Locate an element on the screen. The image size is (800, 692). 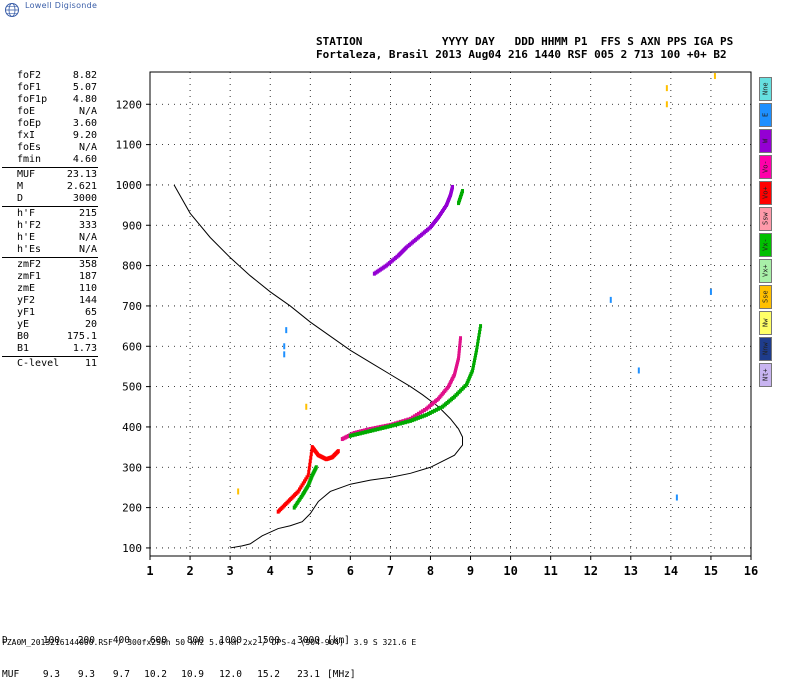
param-row: h'F2 333 is located at coordinates (50, 226).